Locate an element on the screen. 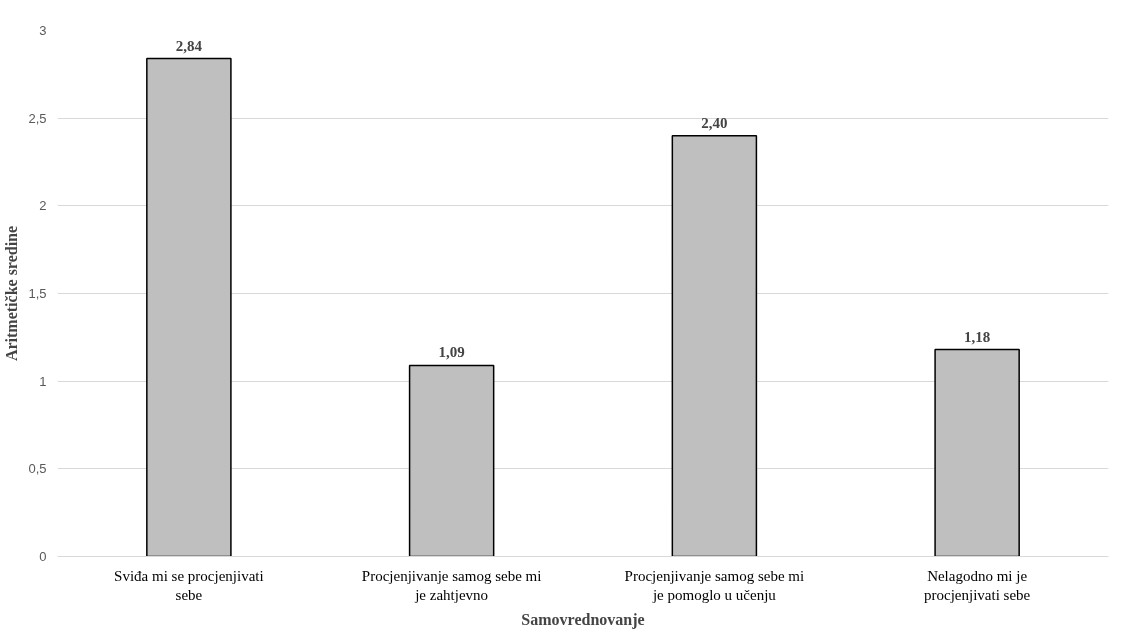 This screenshot has width=1128, height=637. x-tick-label: Sviđa mi se procjenjivati sebe is located at coordinates (189, 585).